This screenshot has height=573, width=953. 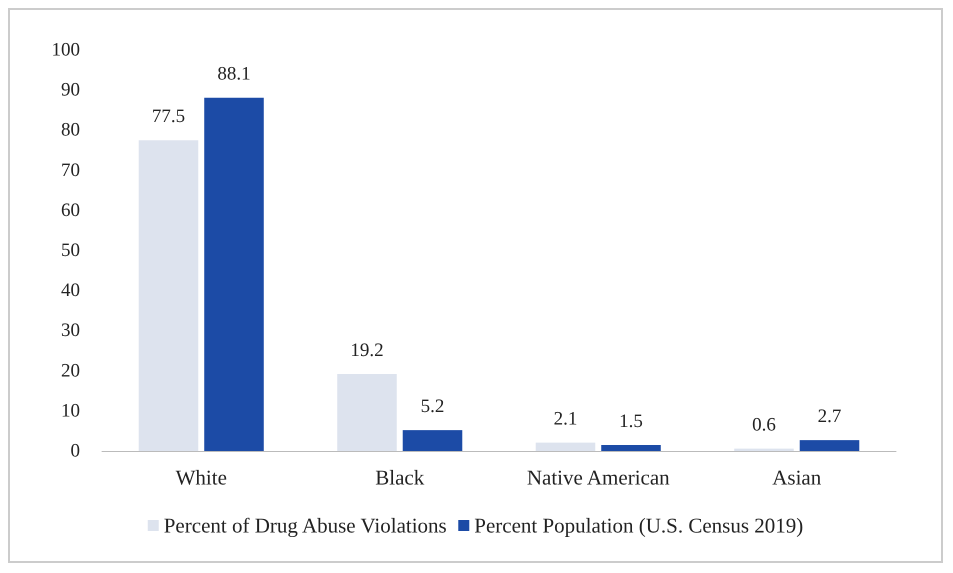 What do you see at coordinates (70, 331) in the screenshot?
I see `y-tick-label: 30` at bounding box center [70, 331].